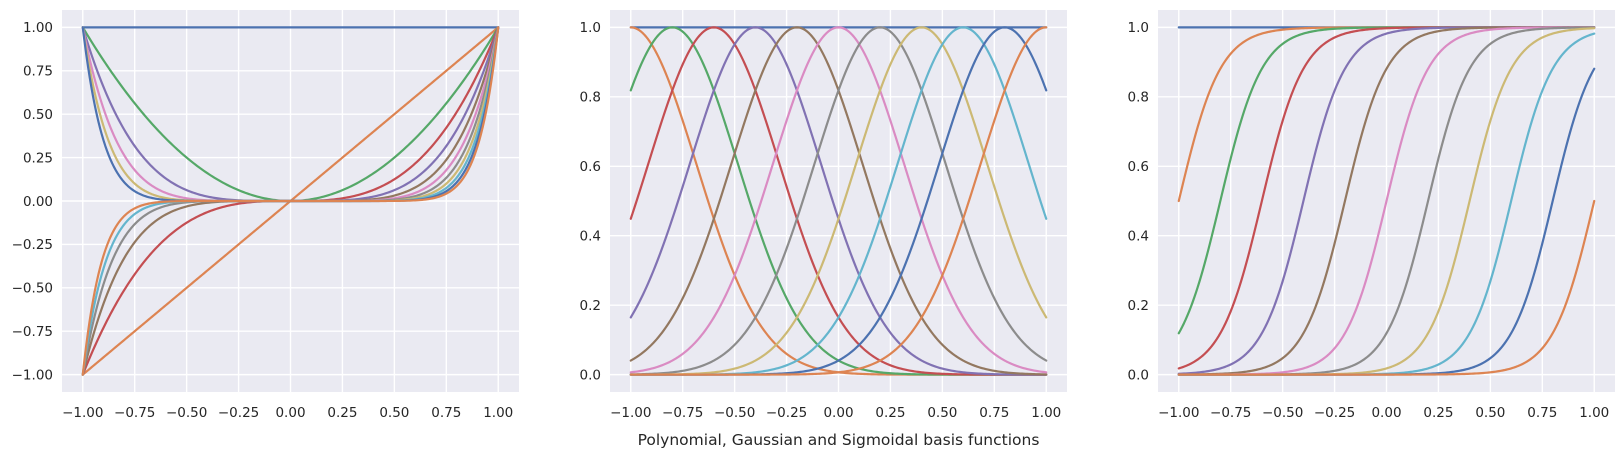 This screenshot has width=1621, height=458. What do you see at coordinates (32, 375) in the screenshot?
I see `y-tick-label: −1.00` at bounding box center [32, 375].